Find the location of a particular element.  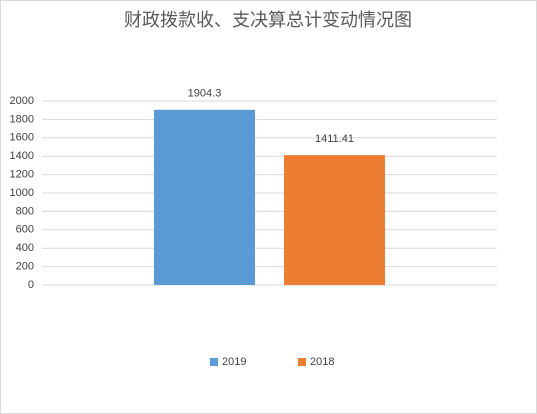

value-label: 1904.3 is located at coordinates (205, 94).